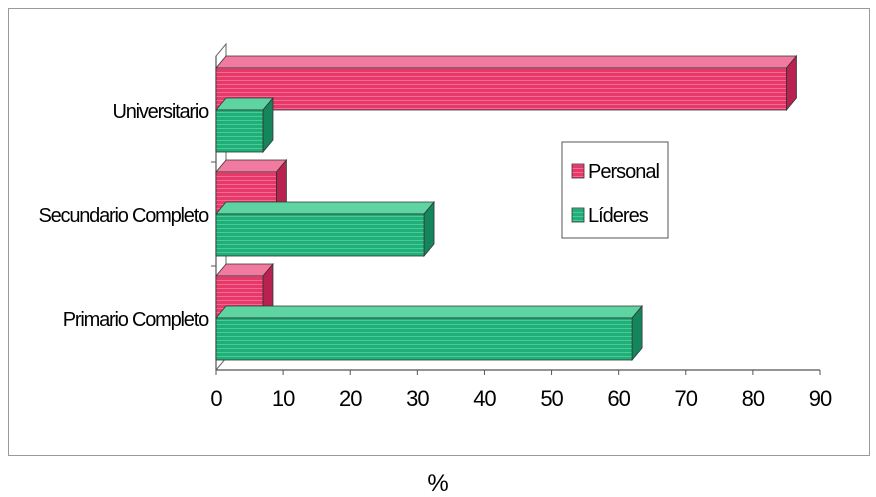  I want to click on x-tick-label: 40, so click(484, 398).